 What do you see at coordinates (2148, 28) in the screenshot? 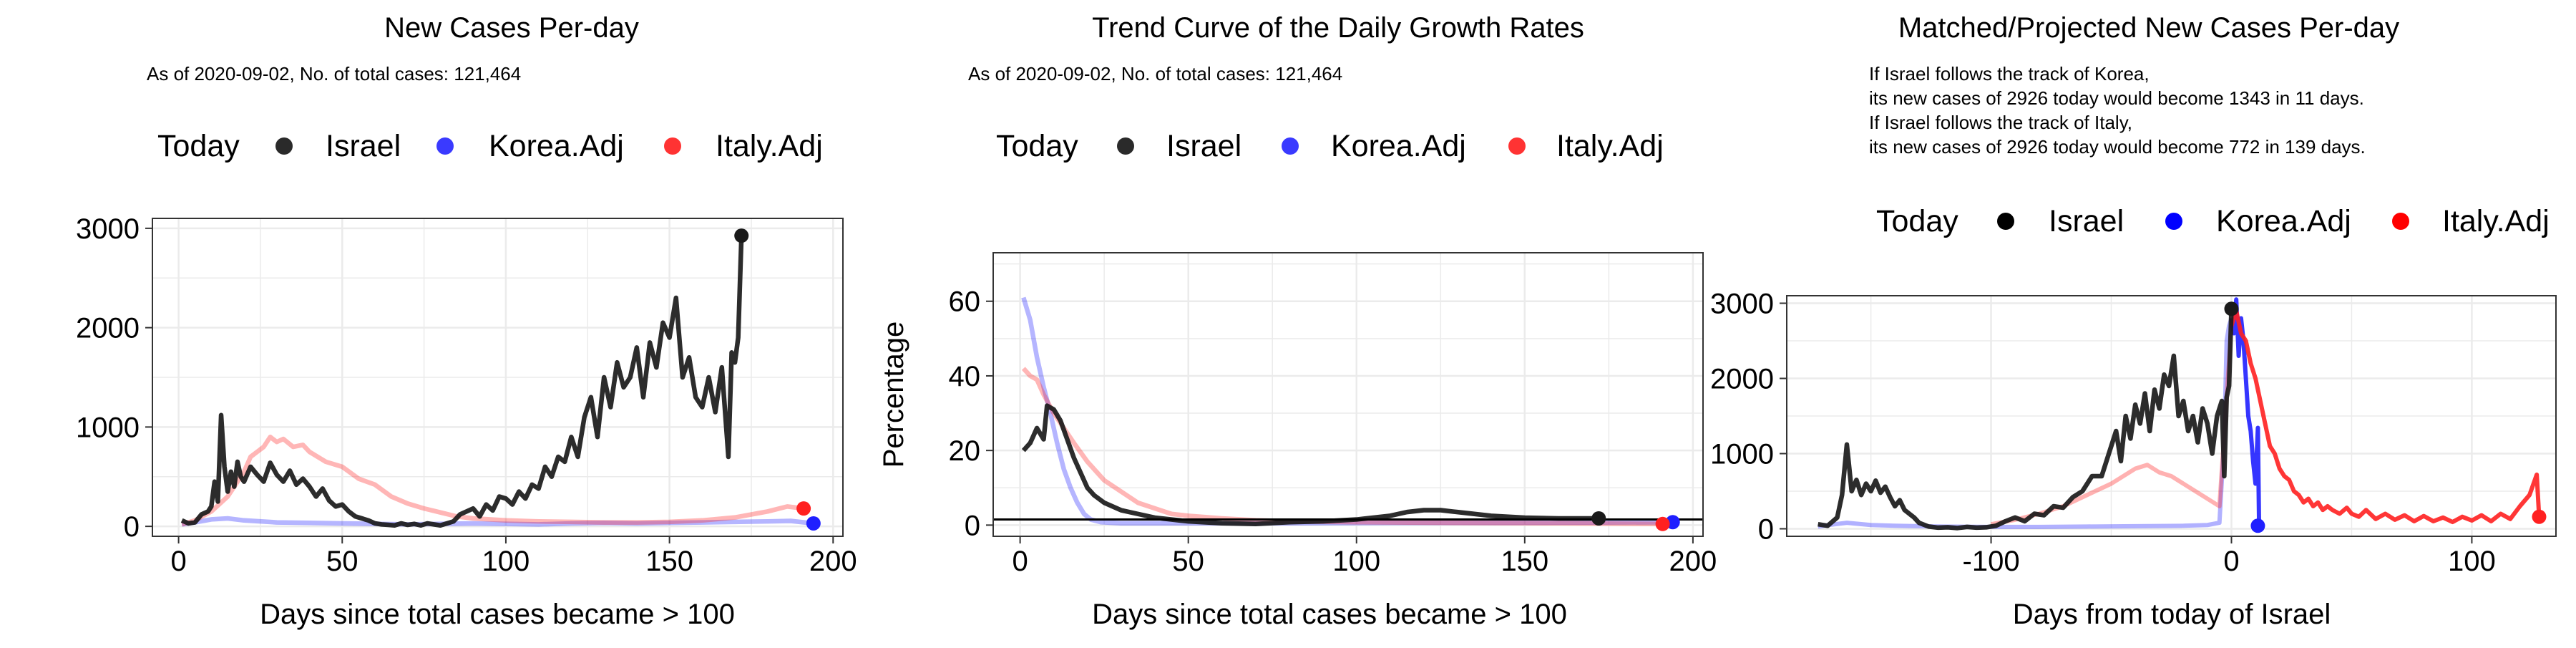
I see `panel-title: Matched/Projected New Cases Per-day` at bounding box center [2148, 28].